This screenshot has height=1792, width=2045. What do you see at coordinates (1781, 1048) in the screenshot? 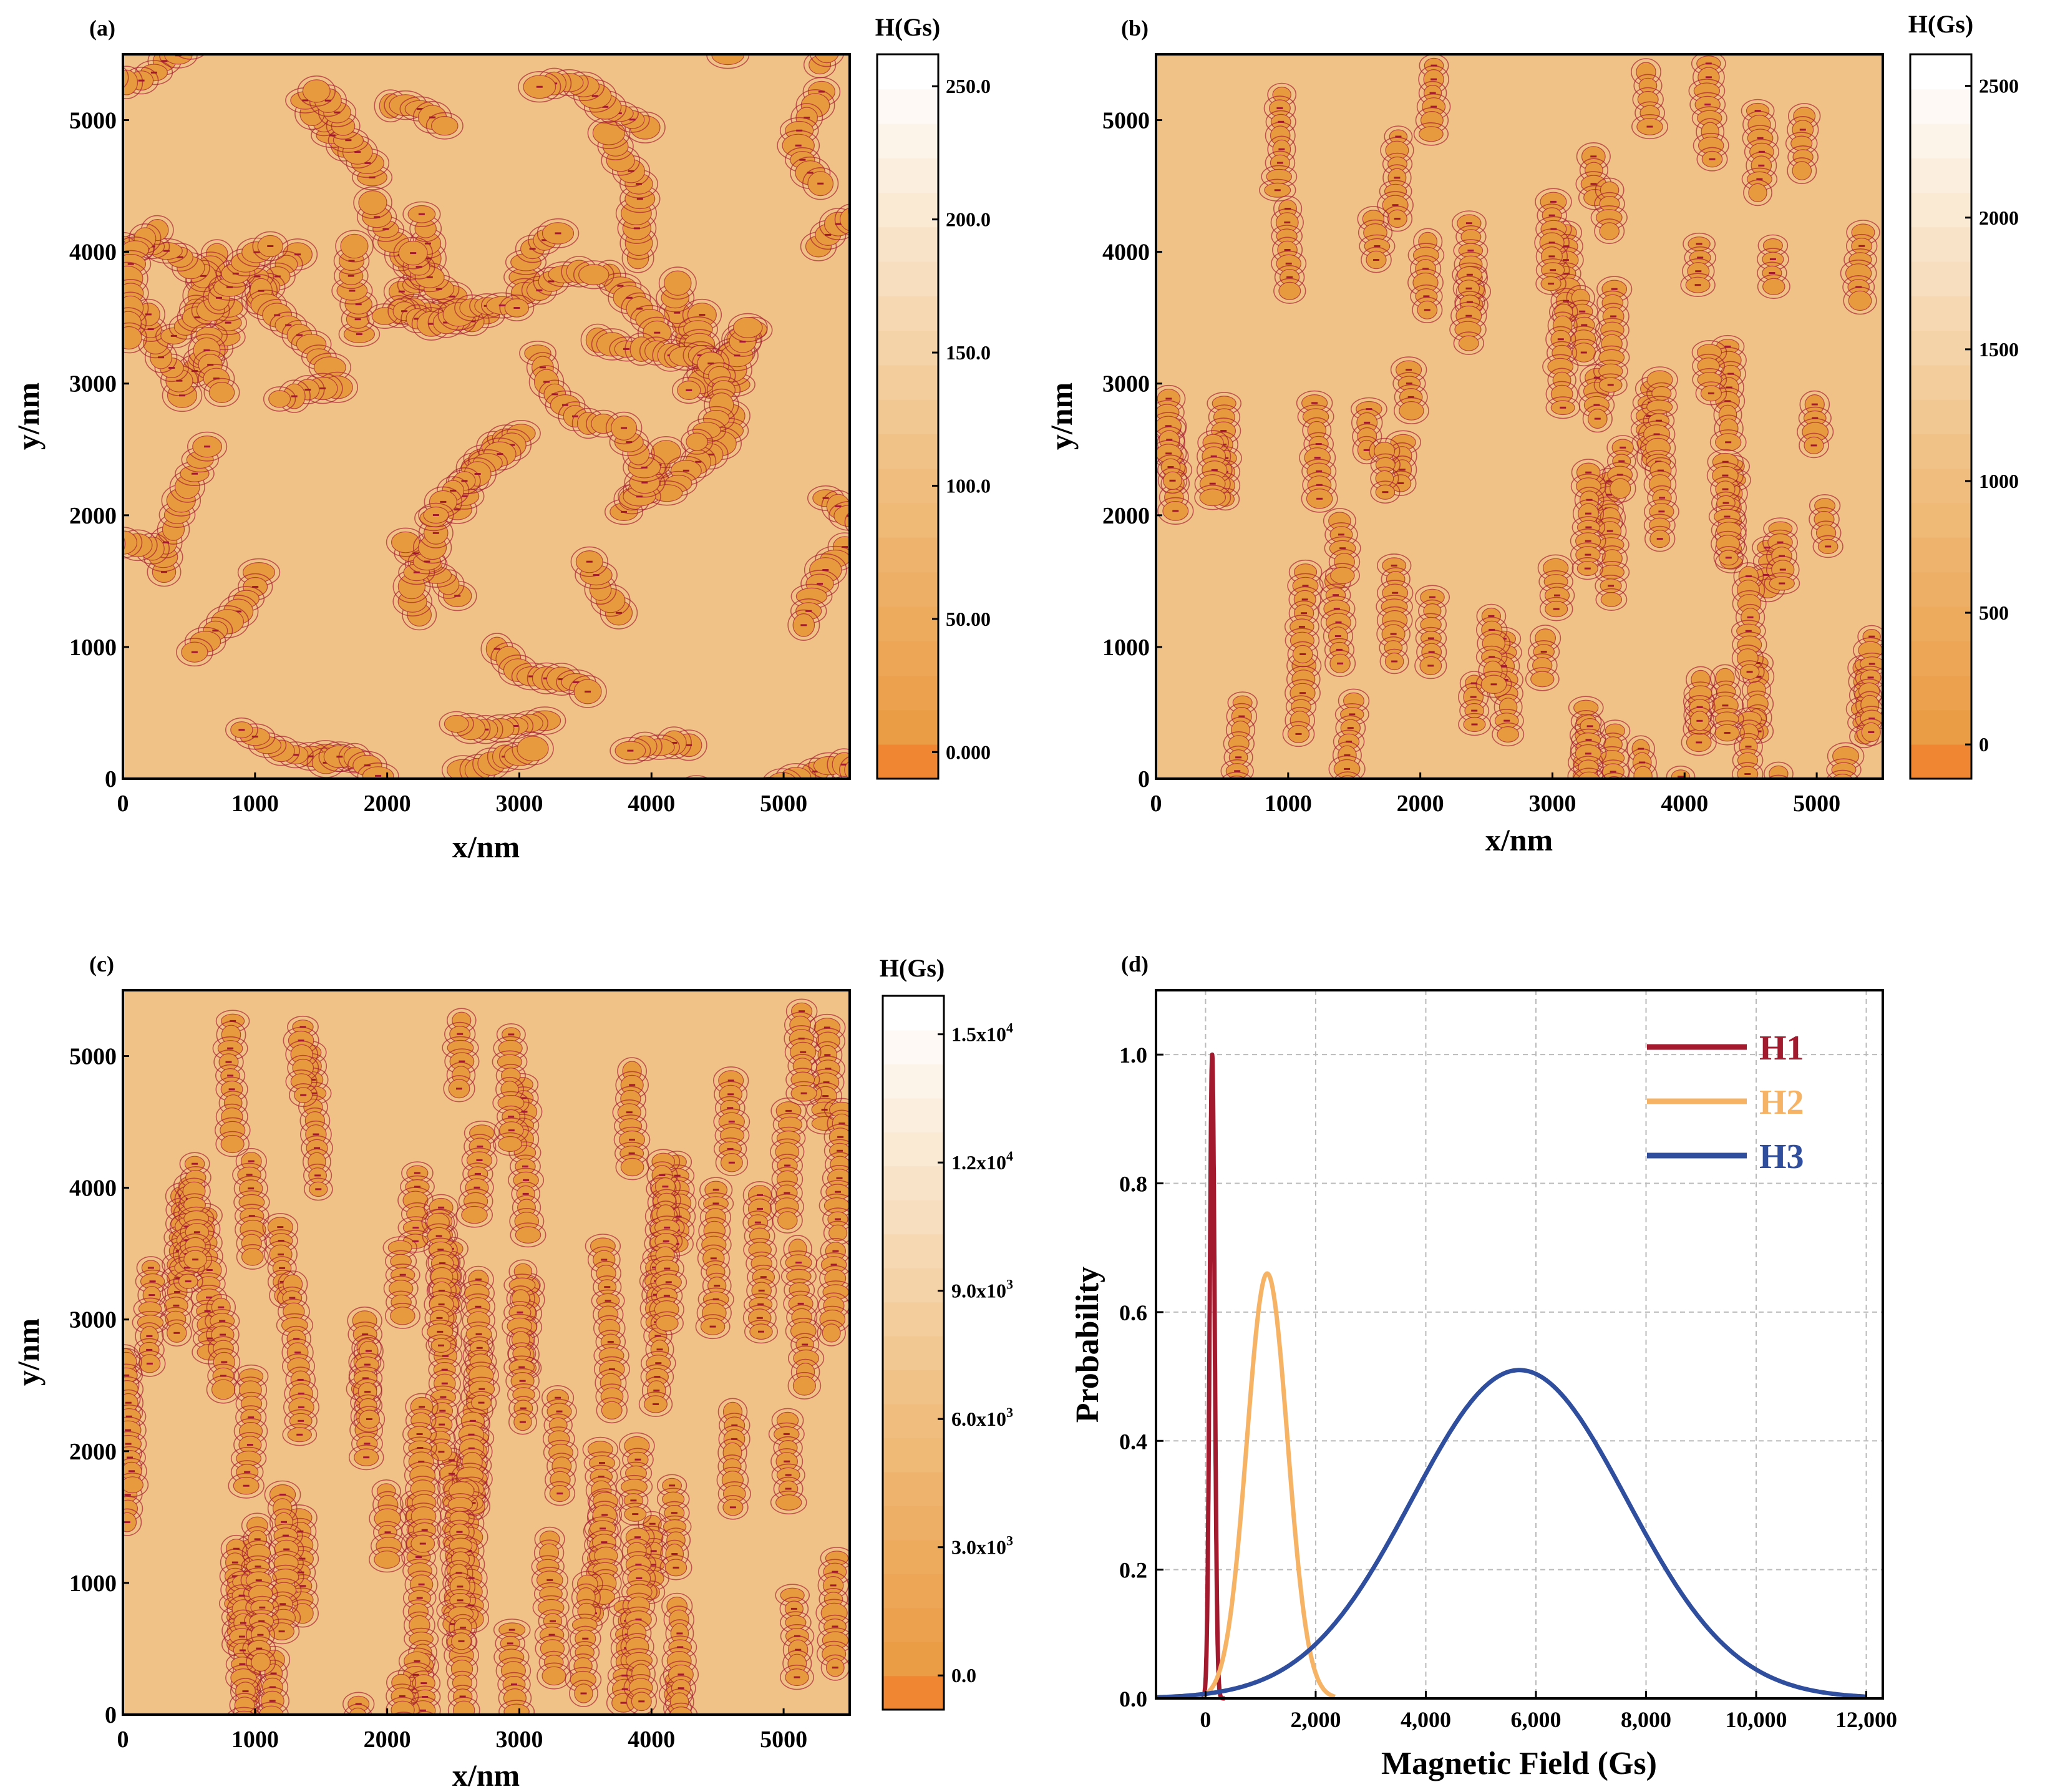
I see `legend-label-h1: H1` at bounding box center [1781, 1048].